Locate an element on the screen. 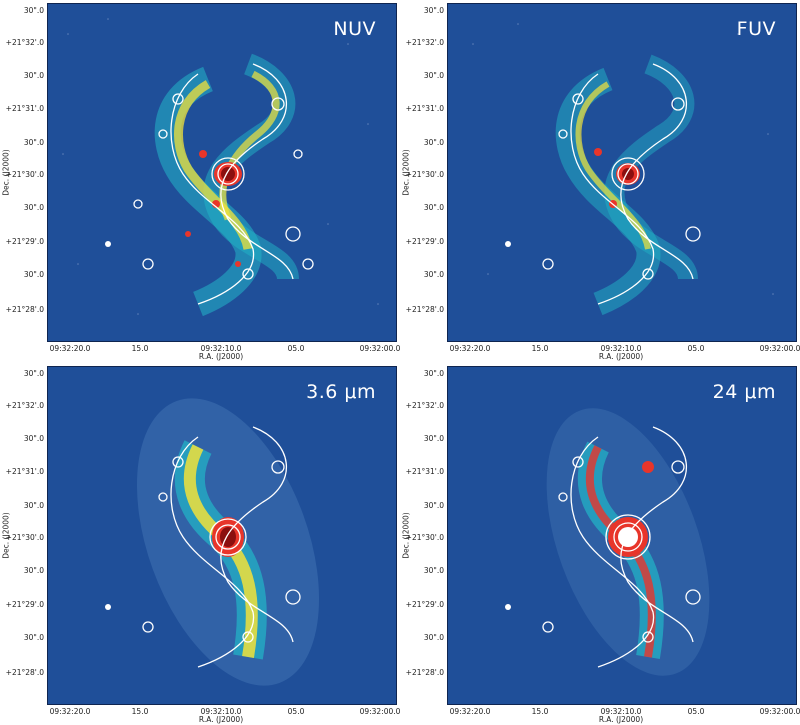 This screenshot has width=800, height=725. ir-galaxy-map is located at coordinates (212, 542).